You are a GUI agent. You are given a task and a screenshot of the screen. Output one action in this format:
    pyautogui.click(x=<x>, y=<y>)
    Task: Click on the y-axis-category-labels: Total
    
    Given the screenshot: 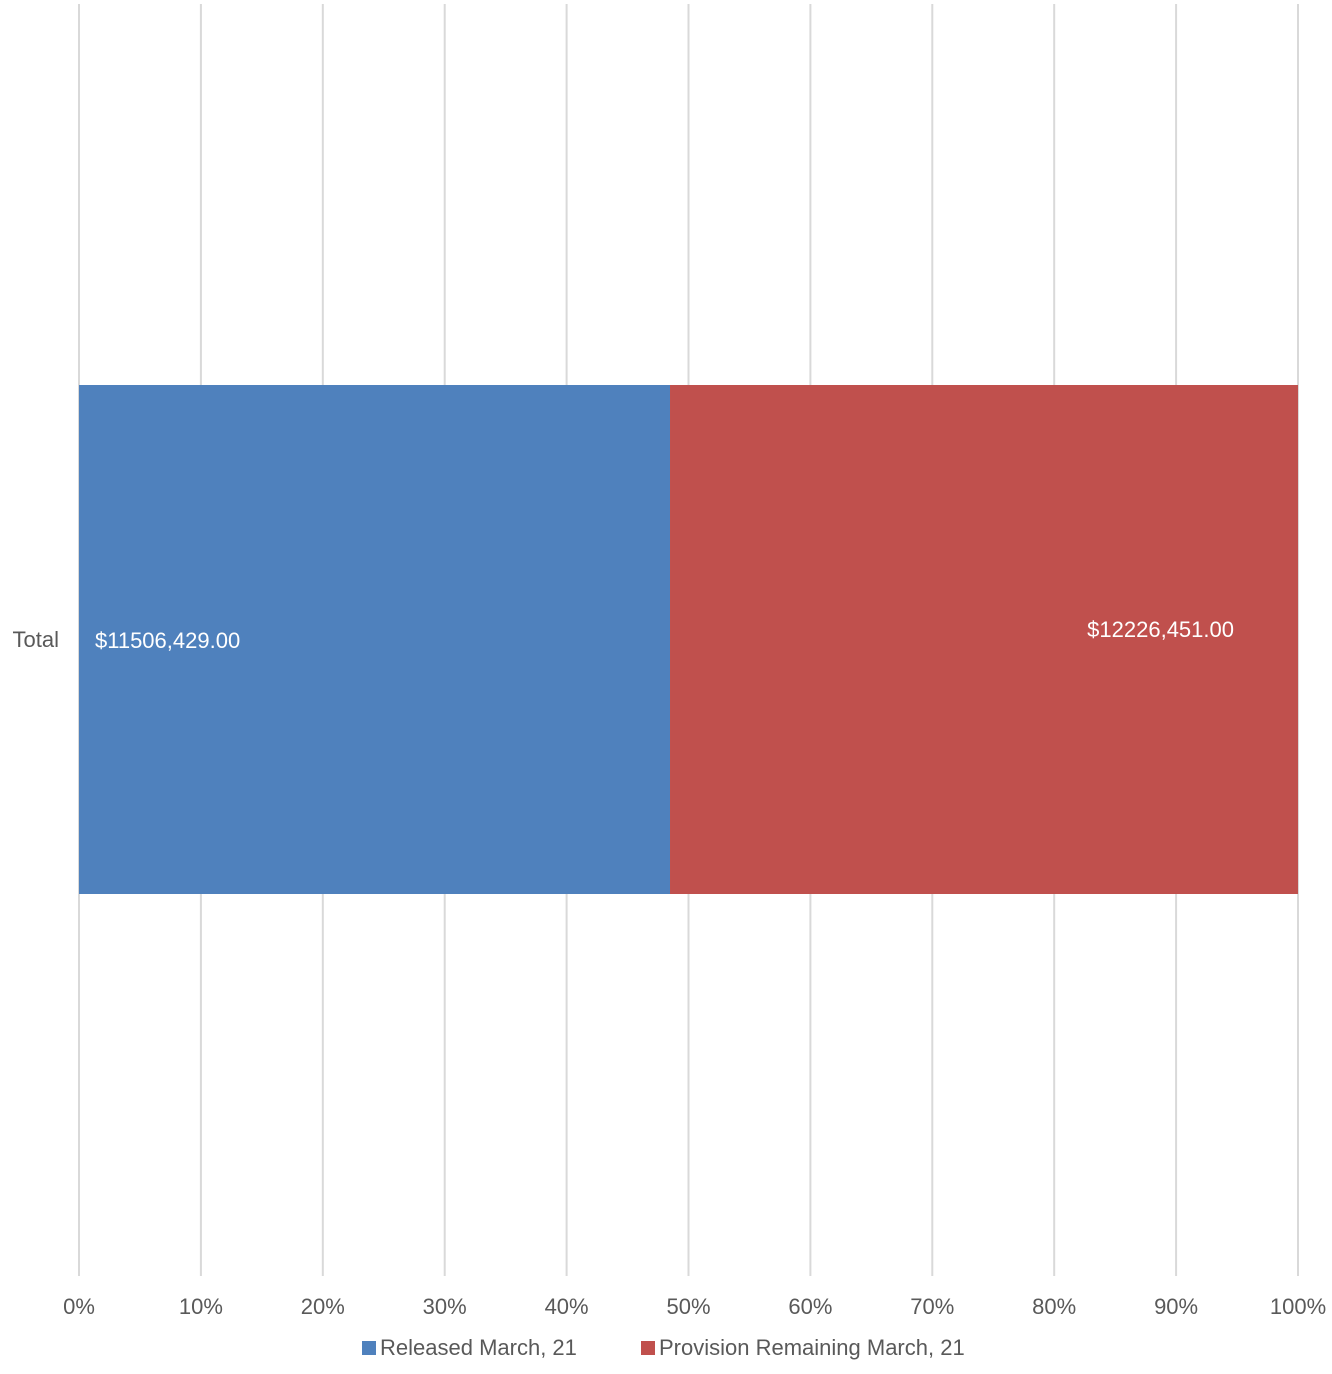 What is the action you would take?
    pyautogui.click(x=36, y=639)
    